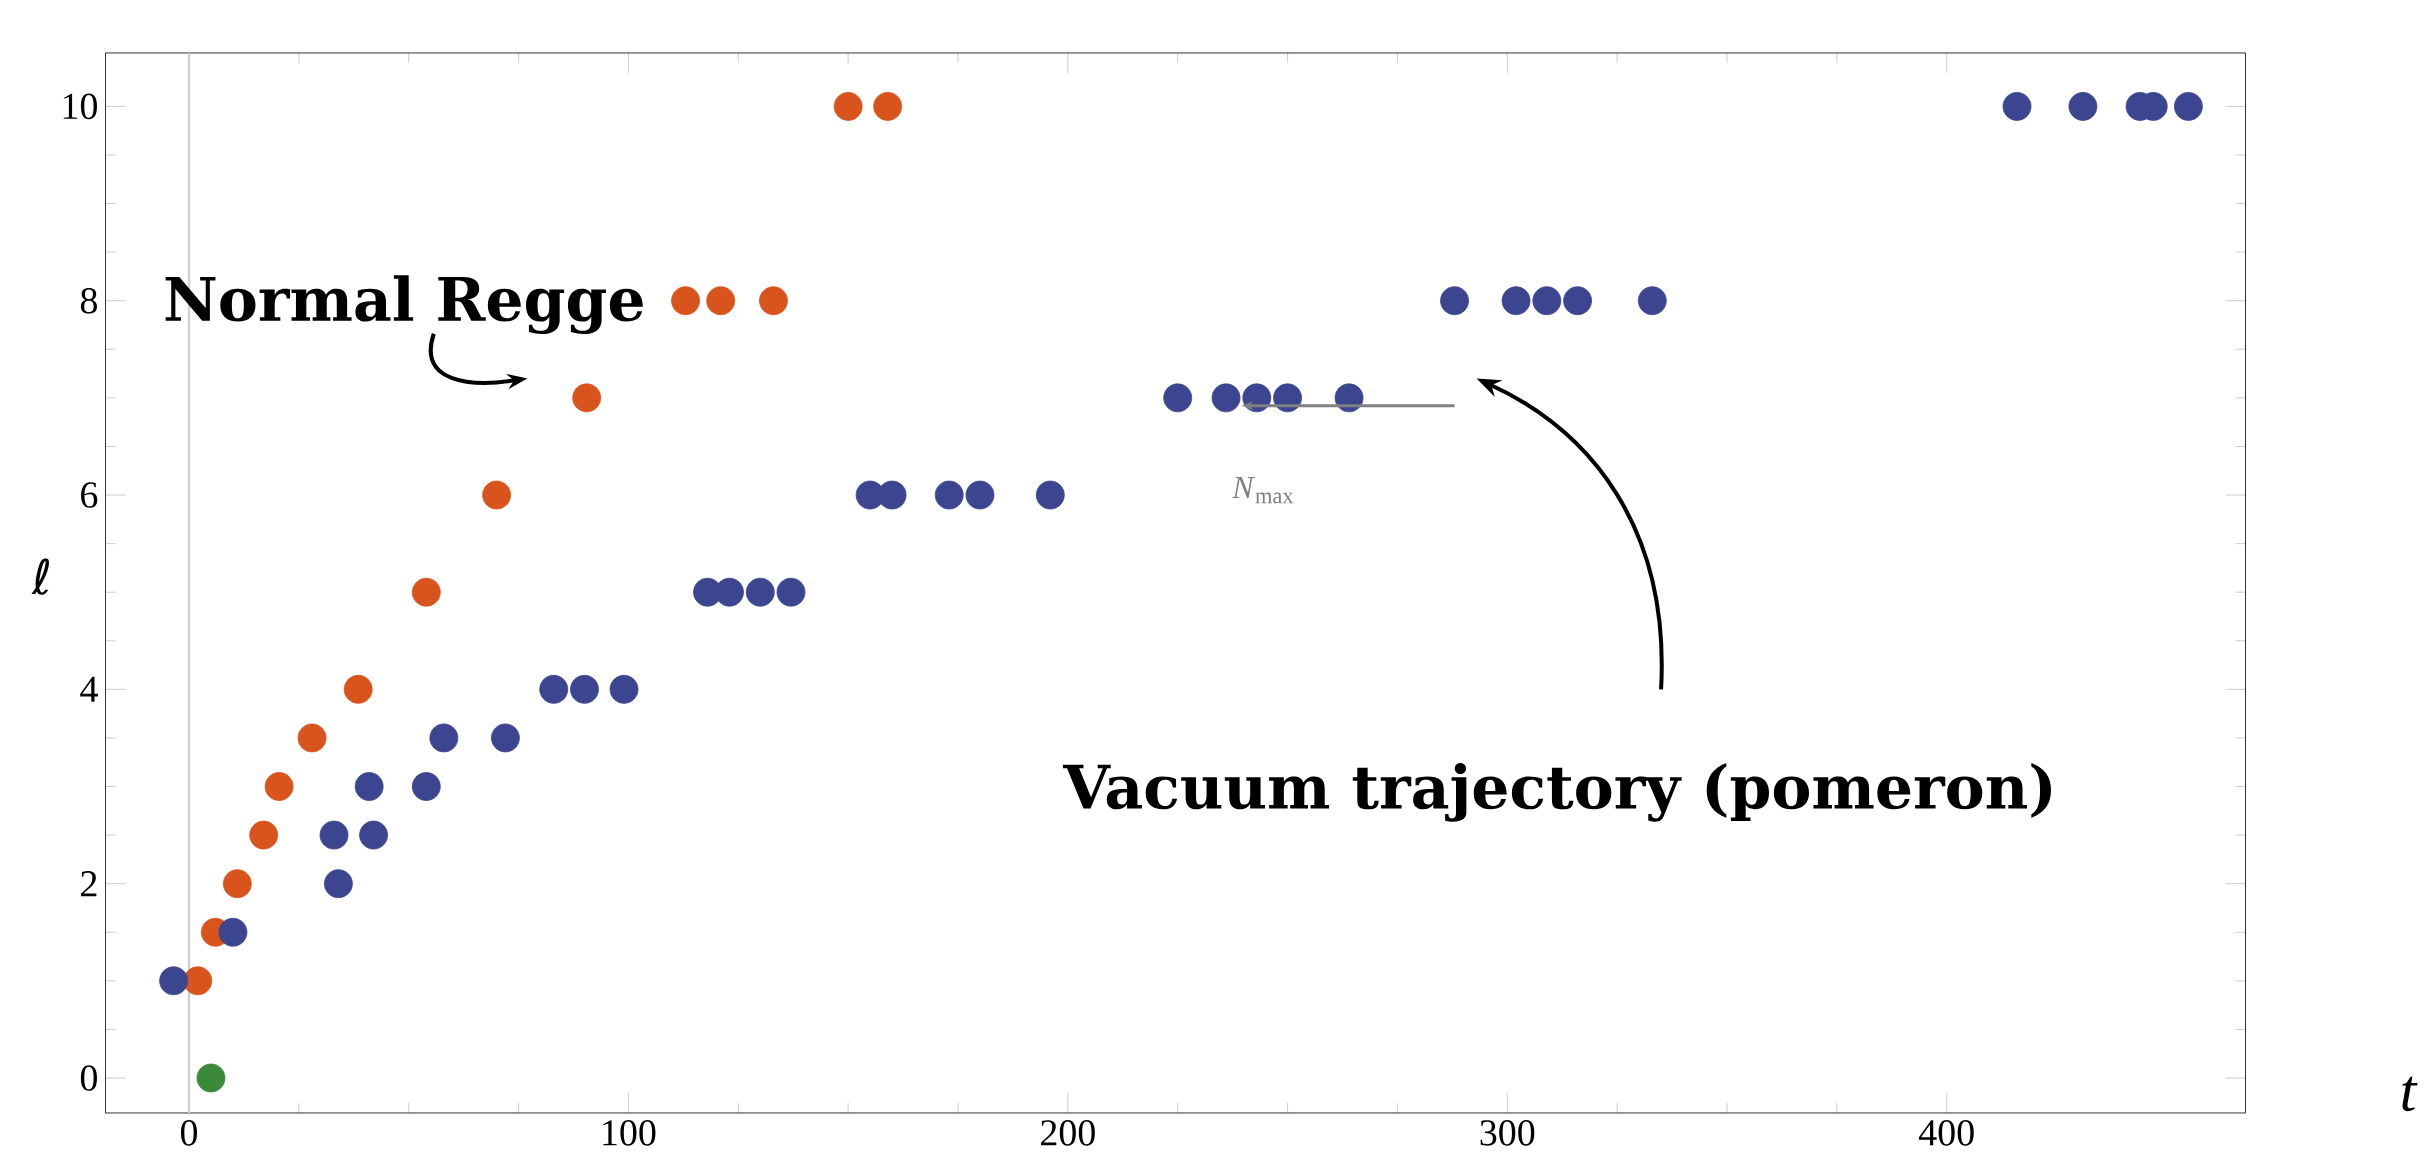 This screenshot has height=1154, width=2432. What do you see at coordinates (88, 1078) in the screenshot?
I see `y-tick-label: 0` at bounding box center [88, 1078].